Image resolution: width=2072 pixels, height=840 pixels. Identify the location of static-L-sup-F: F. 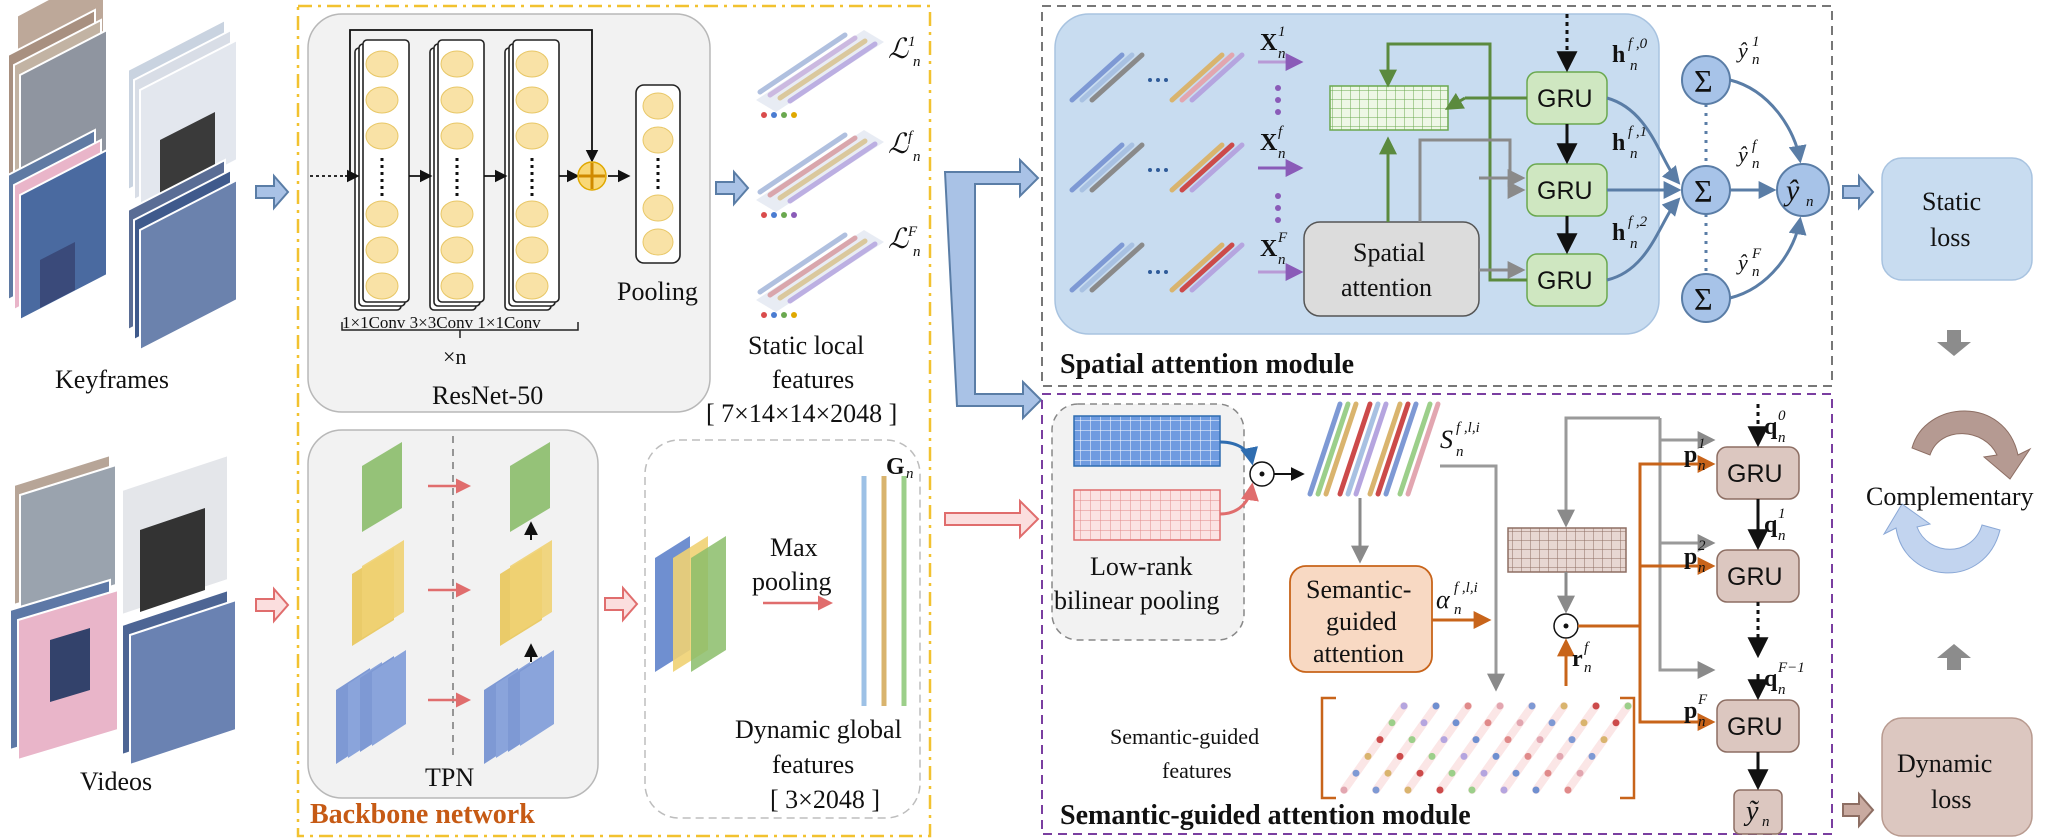
(912, 232).